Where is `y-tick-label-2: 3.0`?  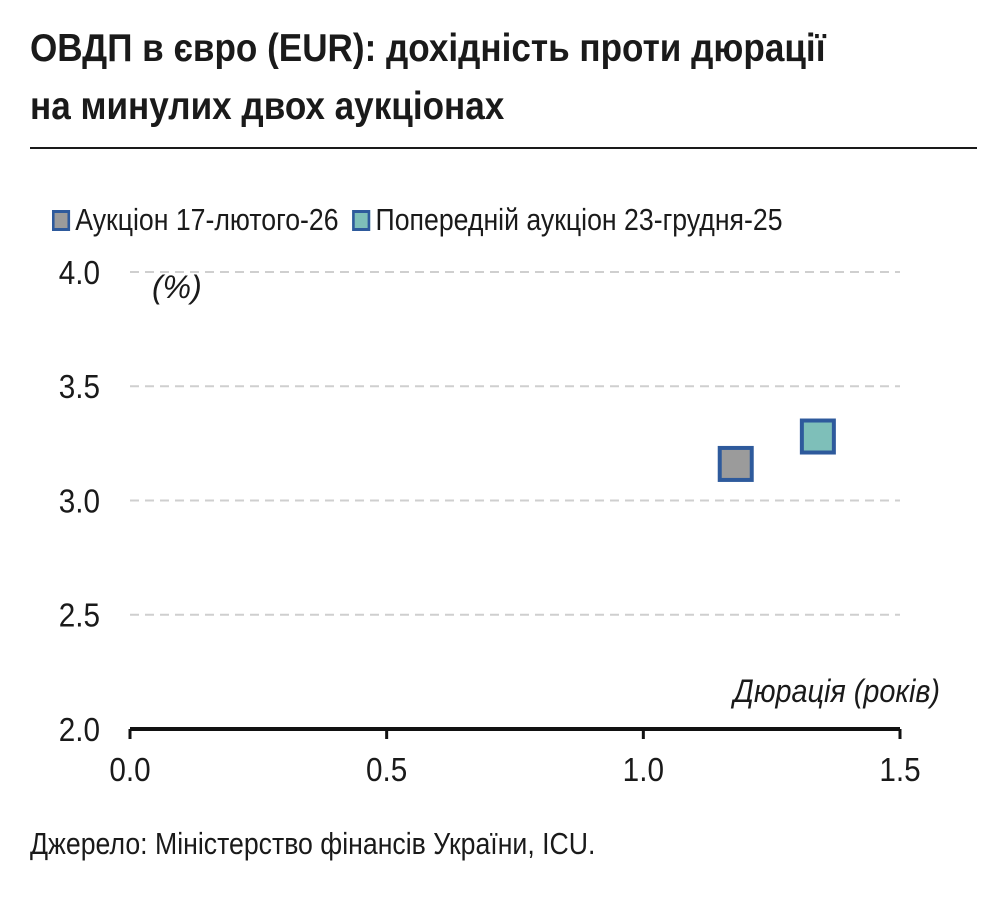
y-tick-label-2: 3.0 is located at coordinates (79, 501).